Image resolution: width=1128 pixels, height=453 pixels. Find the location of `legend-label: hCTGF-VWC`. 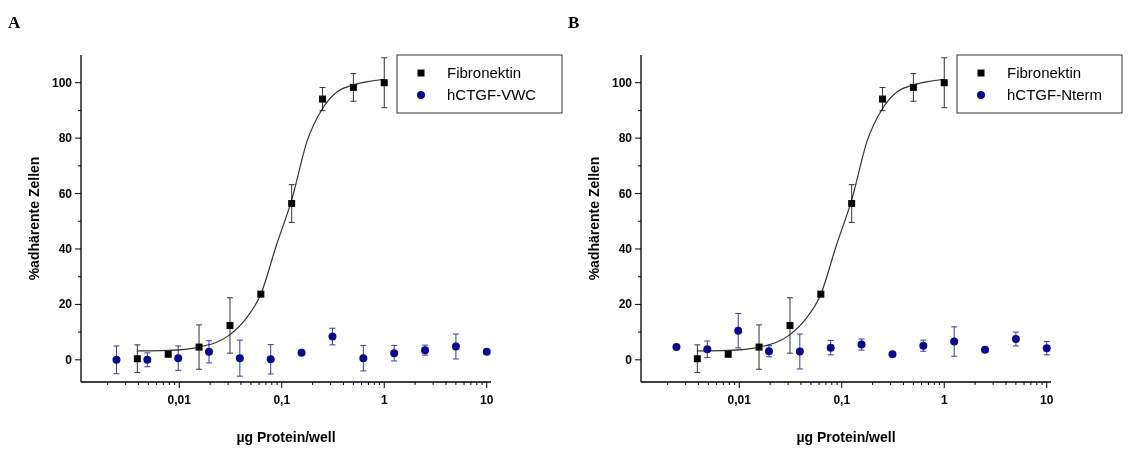

legend-label: hCTGF-VWC is located at coordinates (492, 94).